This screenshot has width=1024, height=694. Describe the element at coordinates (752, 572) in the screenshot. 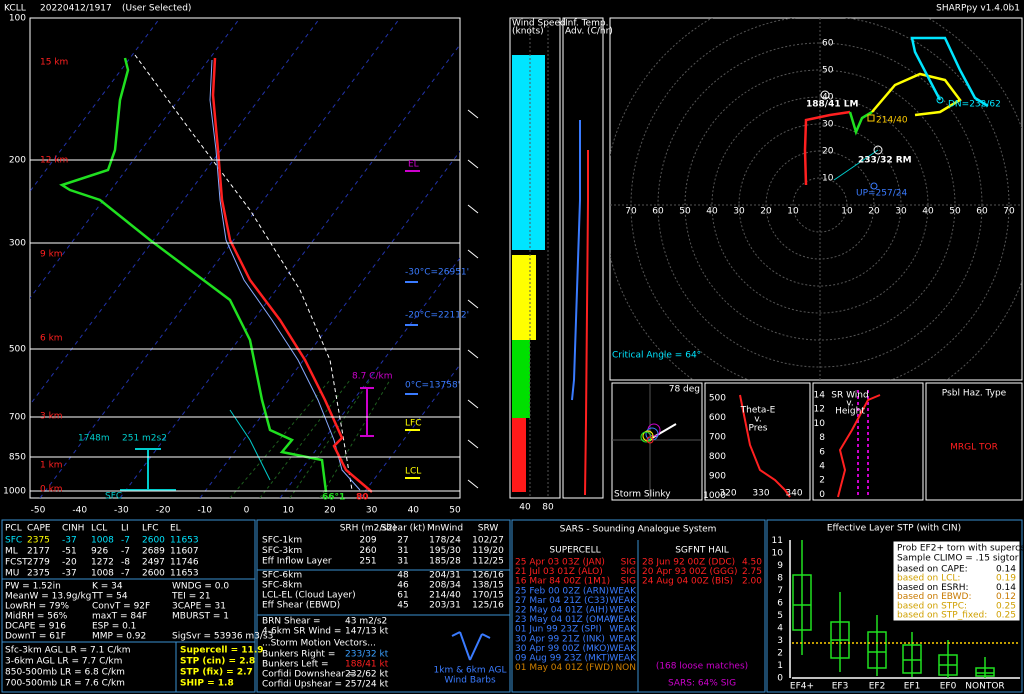

I see `hail-size: 2.75` at that location.